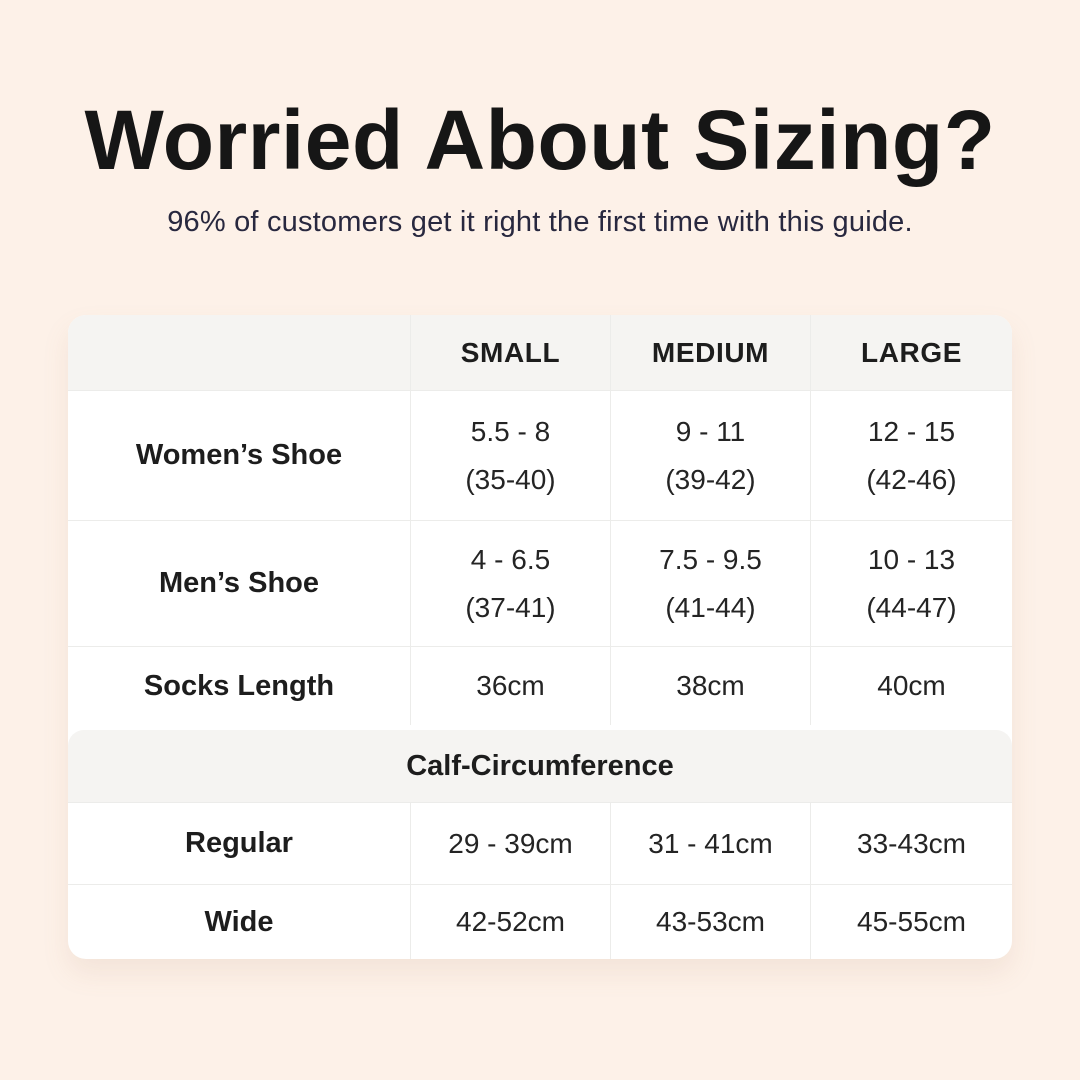  I want to click on row-label-socks-length: Socks Length, so click(239, 685).